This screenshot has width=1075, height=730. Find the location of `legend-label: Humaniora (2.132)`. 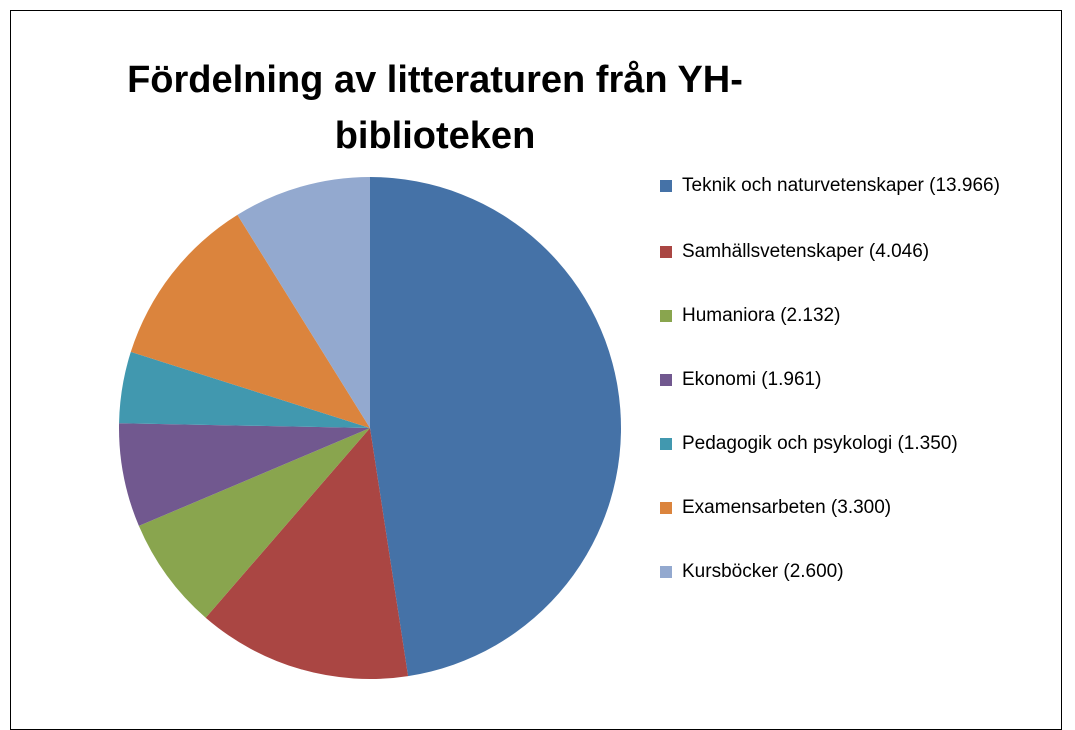

legend-label: Humaniora (2.132) is located at coordinates (761, 315).